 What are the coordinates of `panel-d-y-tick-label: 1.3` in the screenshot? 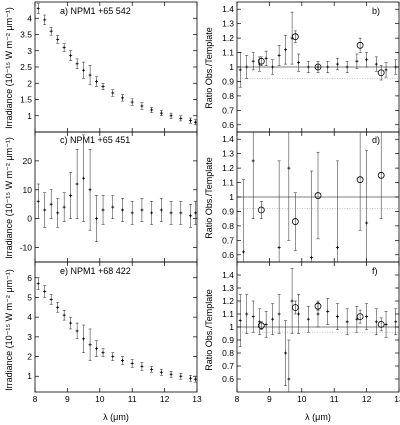 It's located at (228, 154).